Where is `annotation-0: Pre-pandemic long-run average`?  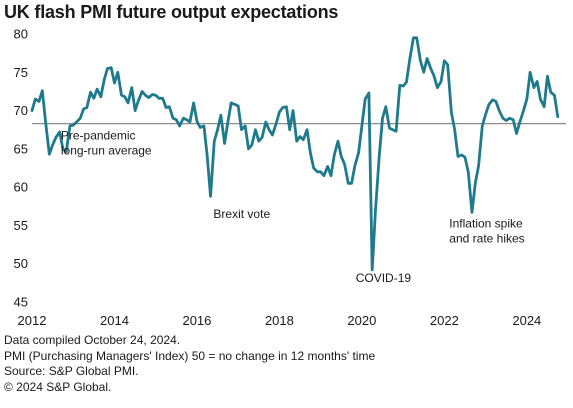
annotation-0: Pre-pandemic long-run average is located at coordinates (106, 143).